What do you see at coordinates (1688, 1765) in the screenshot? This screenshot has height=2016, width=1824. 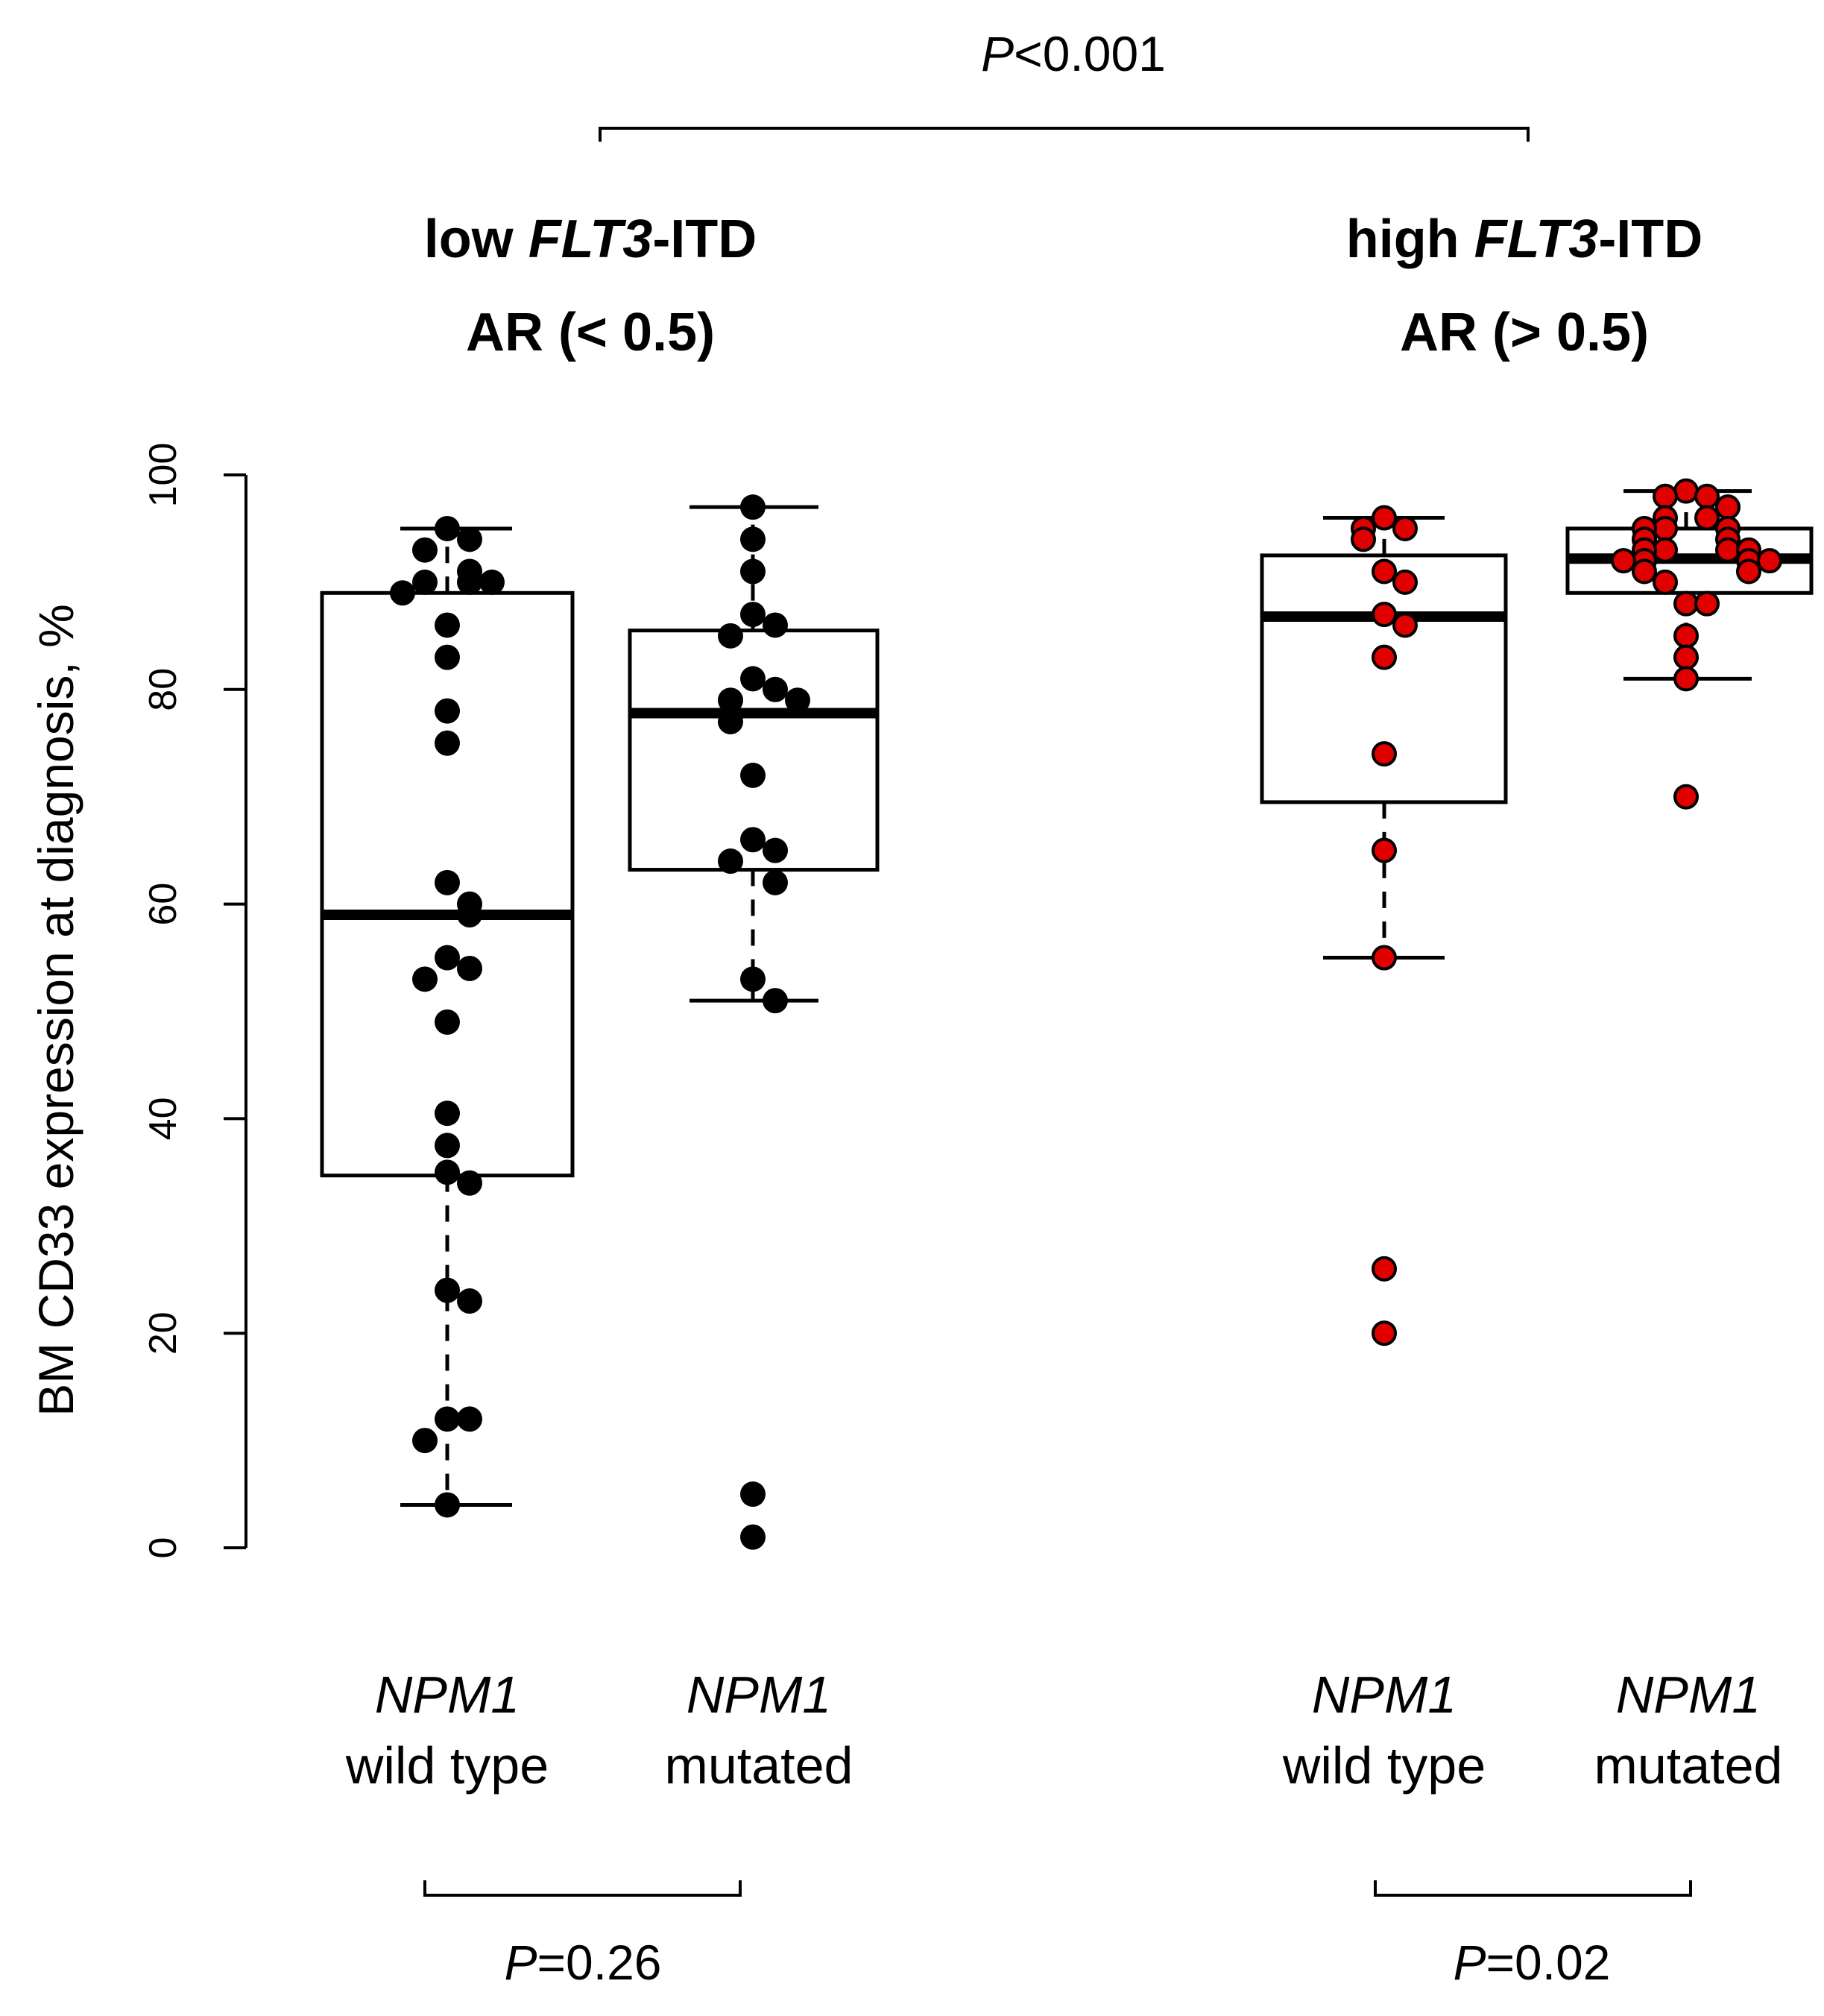 I see `category-label-high-mutated: mutated` at bounding box center [1688, 1765].